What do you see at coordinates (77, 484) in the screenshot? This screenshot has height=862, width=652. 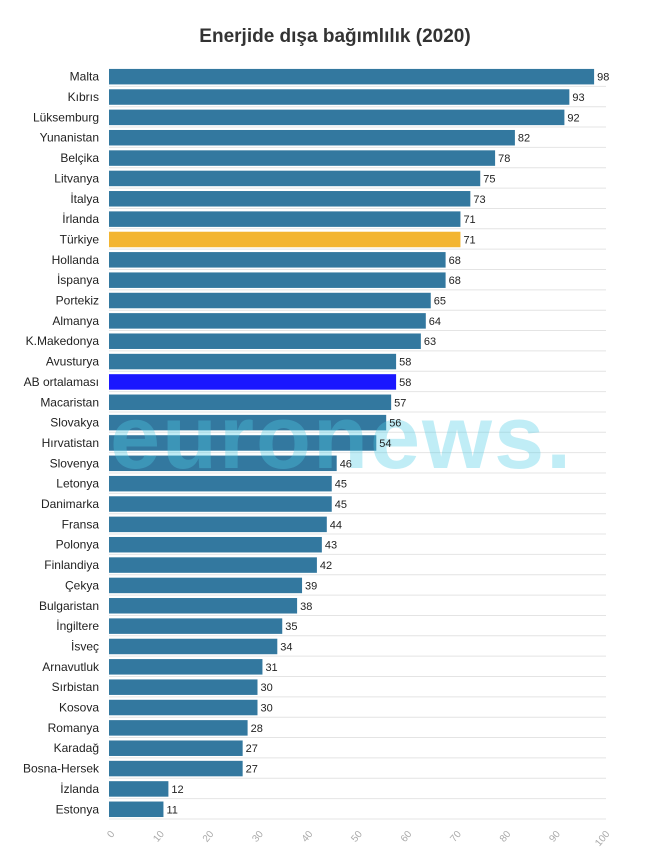 I see `category-label: Letonya` at bounding box center [77, 484].